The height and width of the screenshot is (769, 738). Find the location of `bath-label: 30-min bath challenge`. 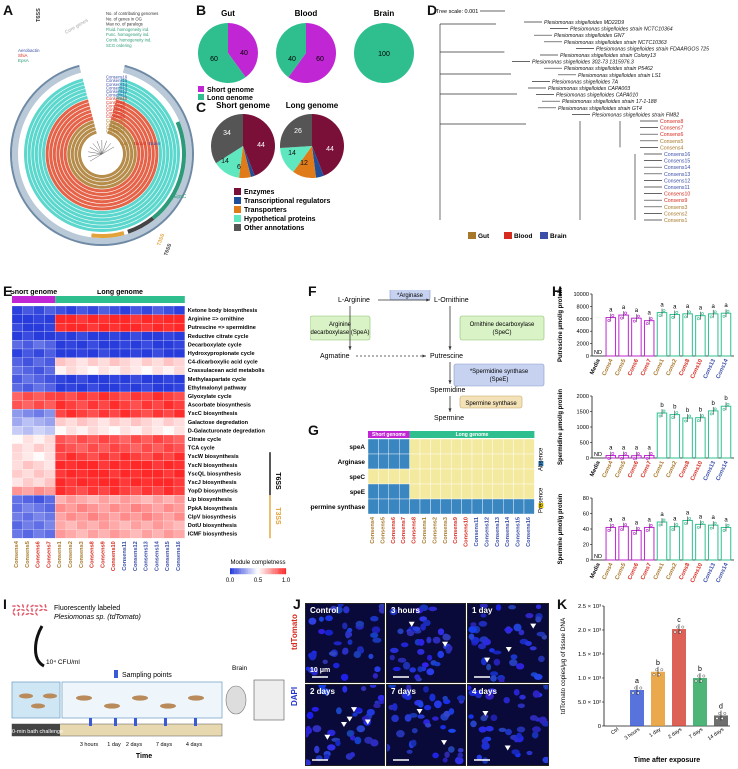

bath-label: 30-min bath challenge is located at coordinates (36, 732).